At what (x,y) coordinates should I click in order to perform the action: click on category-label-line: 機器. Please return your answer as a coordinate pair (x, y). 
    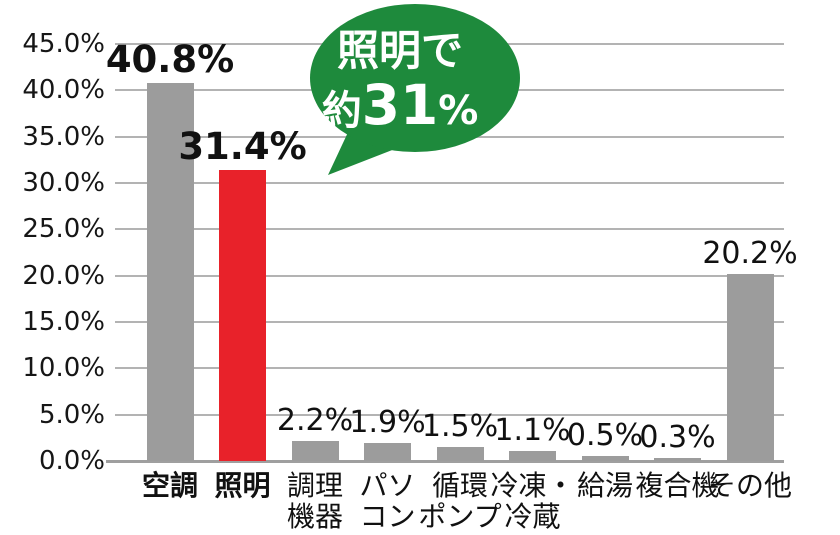
    Looking at the image, I should click on (314, 516).